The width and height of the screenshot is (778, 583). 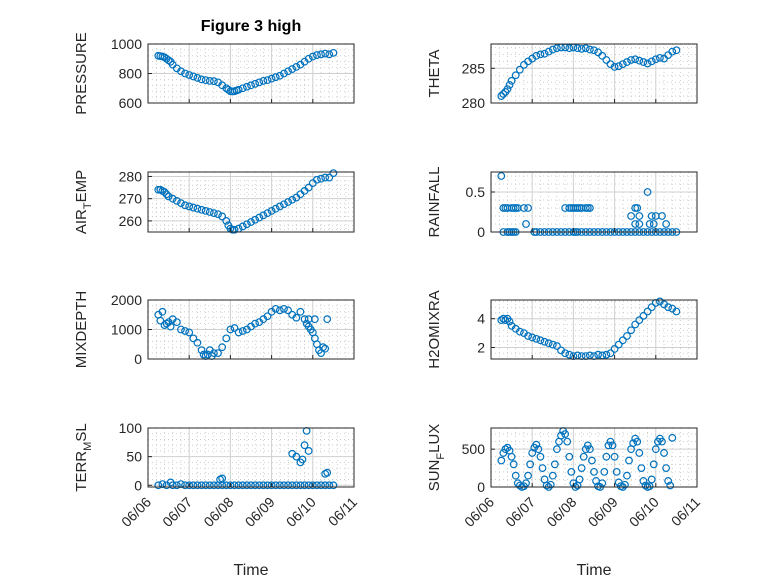 I want to click on plot-area, so click(x=251, y=457).